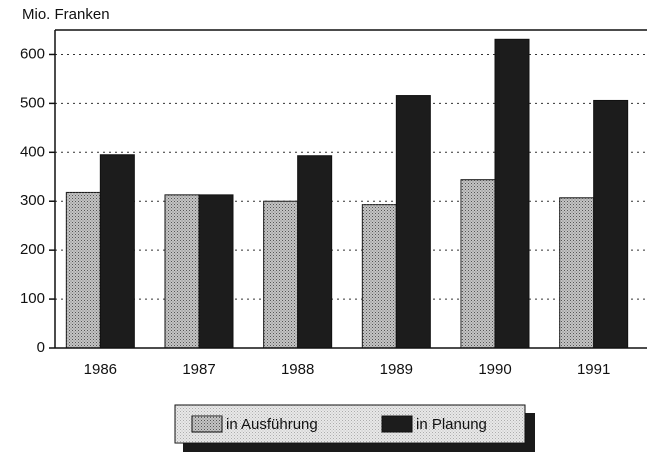 This screenshot has width=647, height=461. What do you see at coordinates (397, 424) in the screenshot?
I see `legend-swatch` at bounding box center [397, 424].